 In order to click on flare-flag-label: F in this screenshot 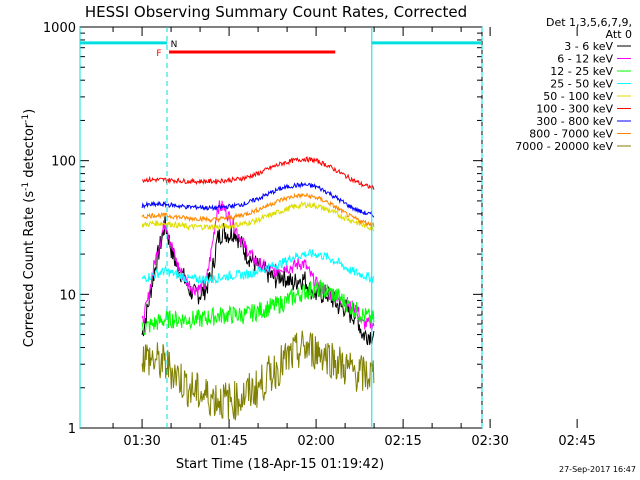, I will do `click(158, 54)`.